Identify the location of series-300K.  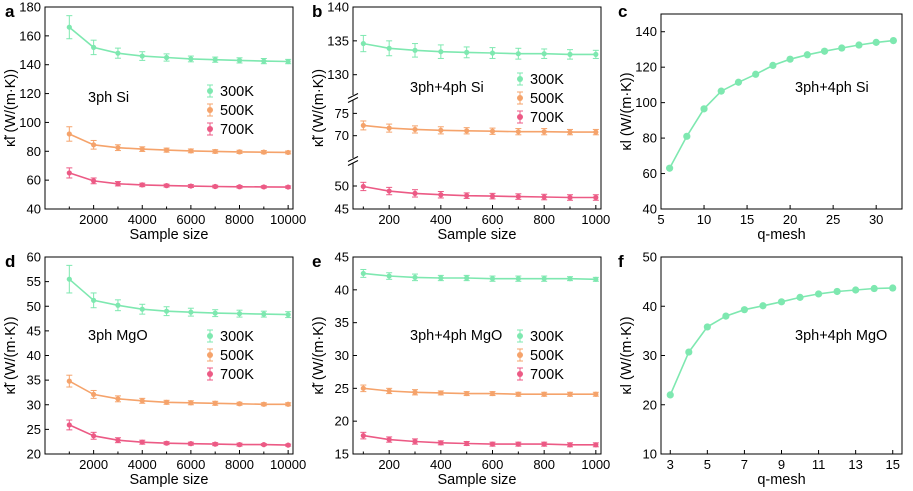
(479, 275).